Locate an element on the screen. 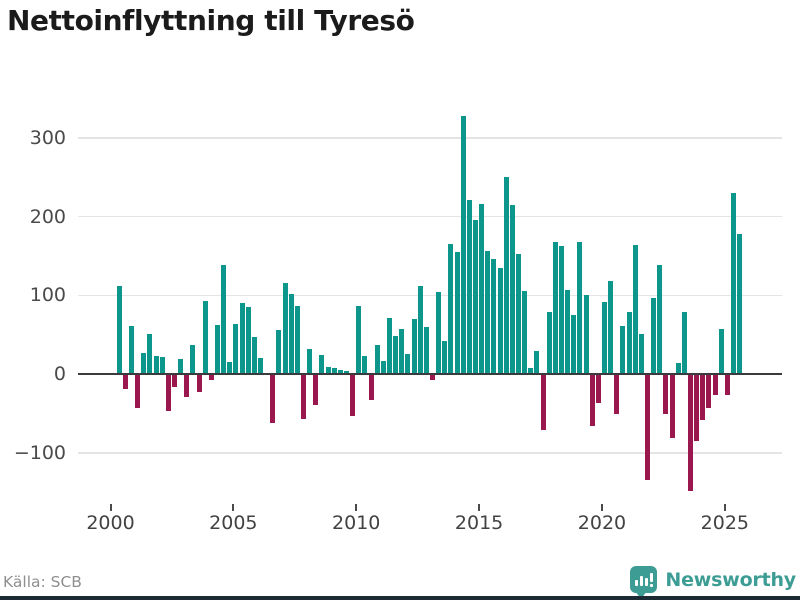  bar-2021Q1 is located at coordinates (629, 342).